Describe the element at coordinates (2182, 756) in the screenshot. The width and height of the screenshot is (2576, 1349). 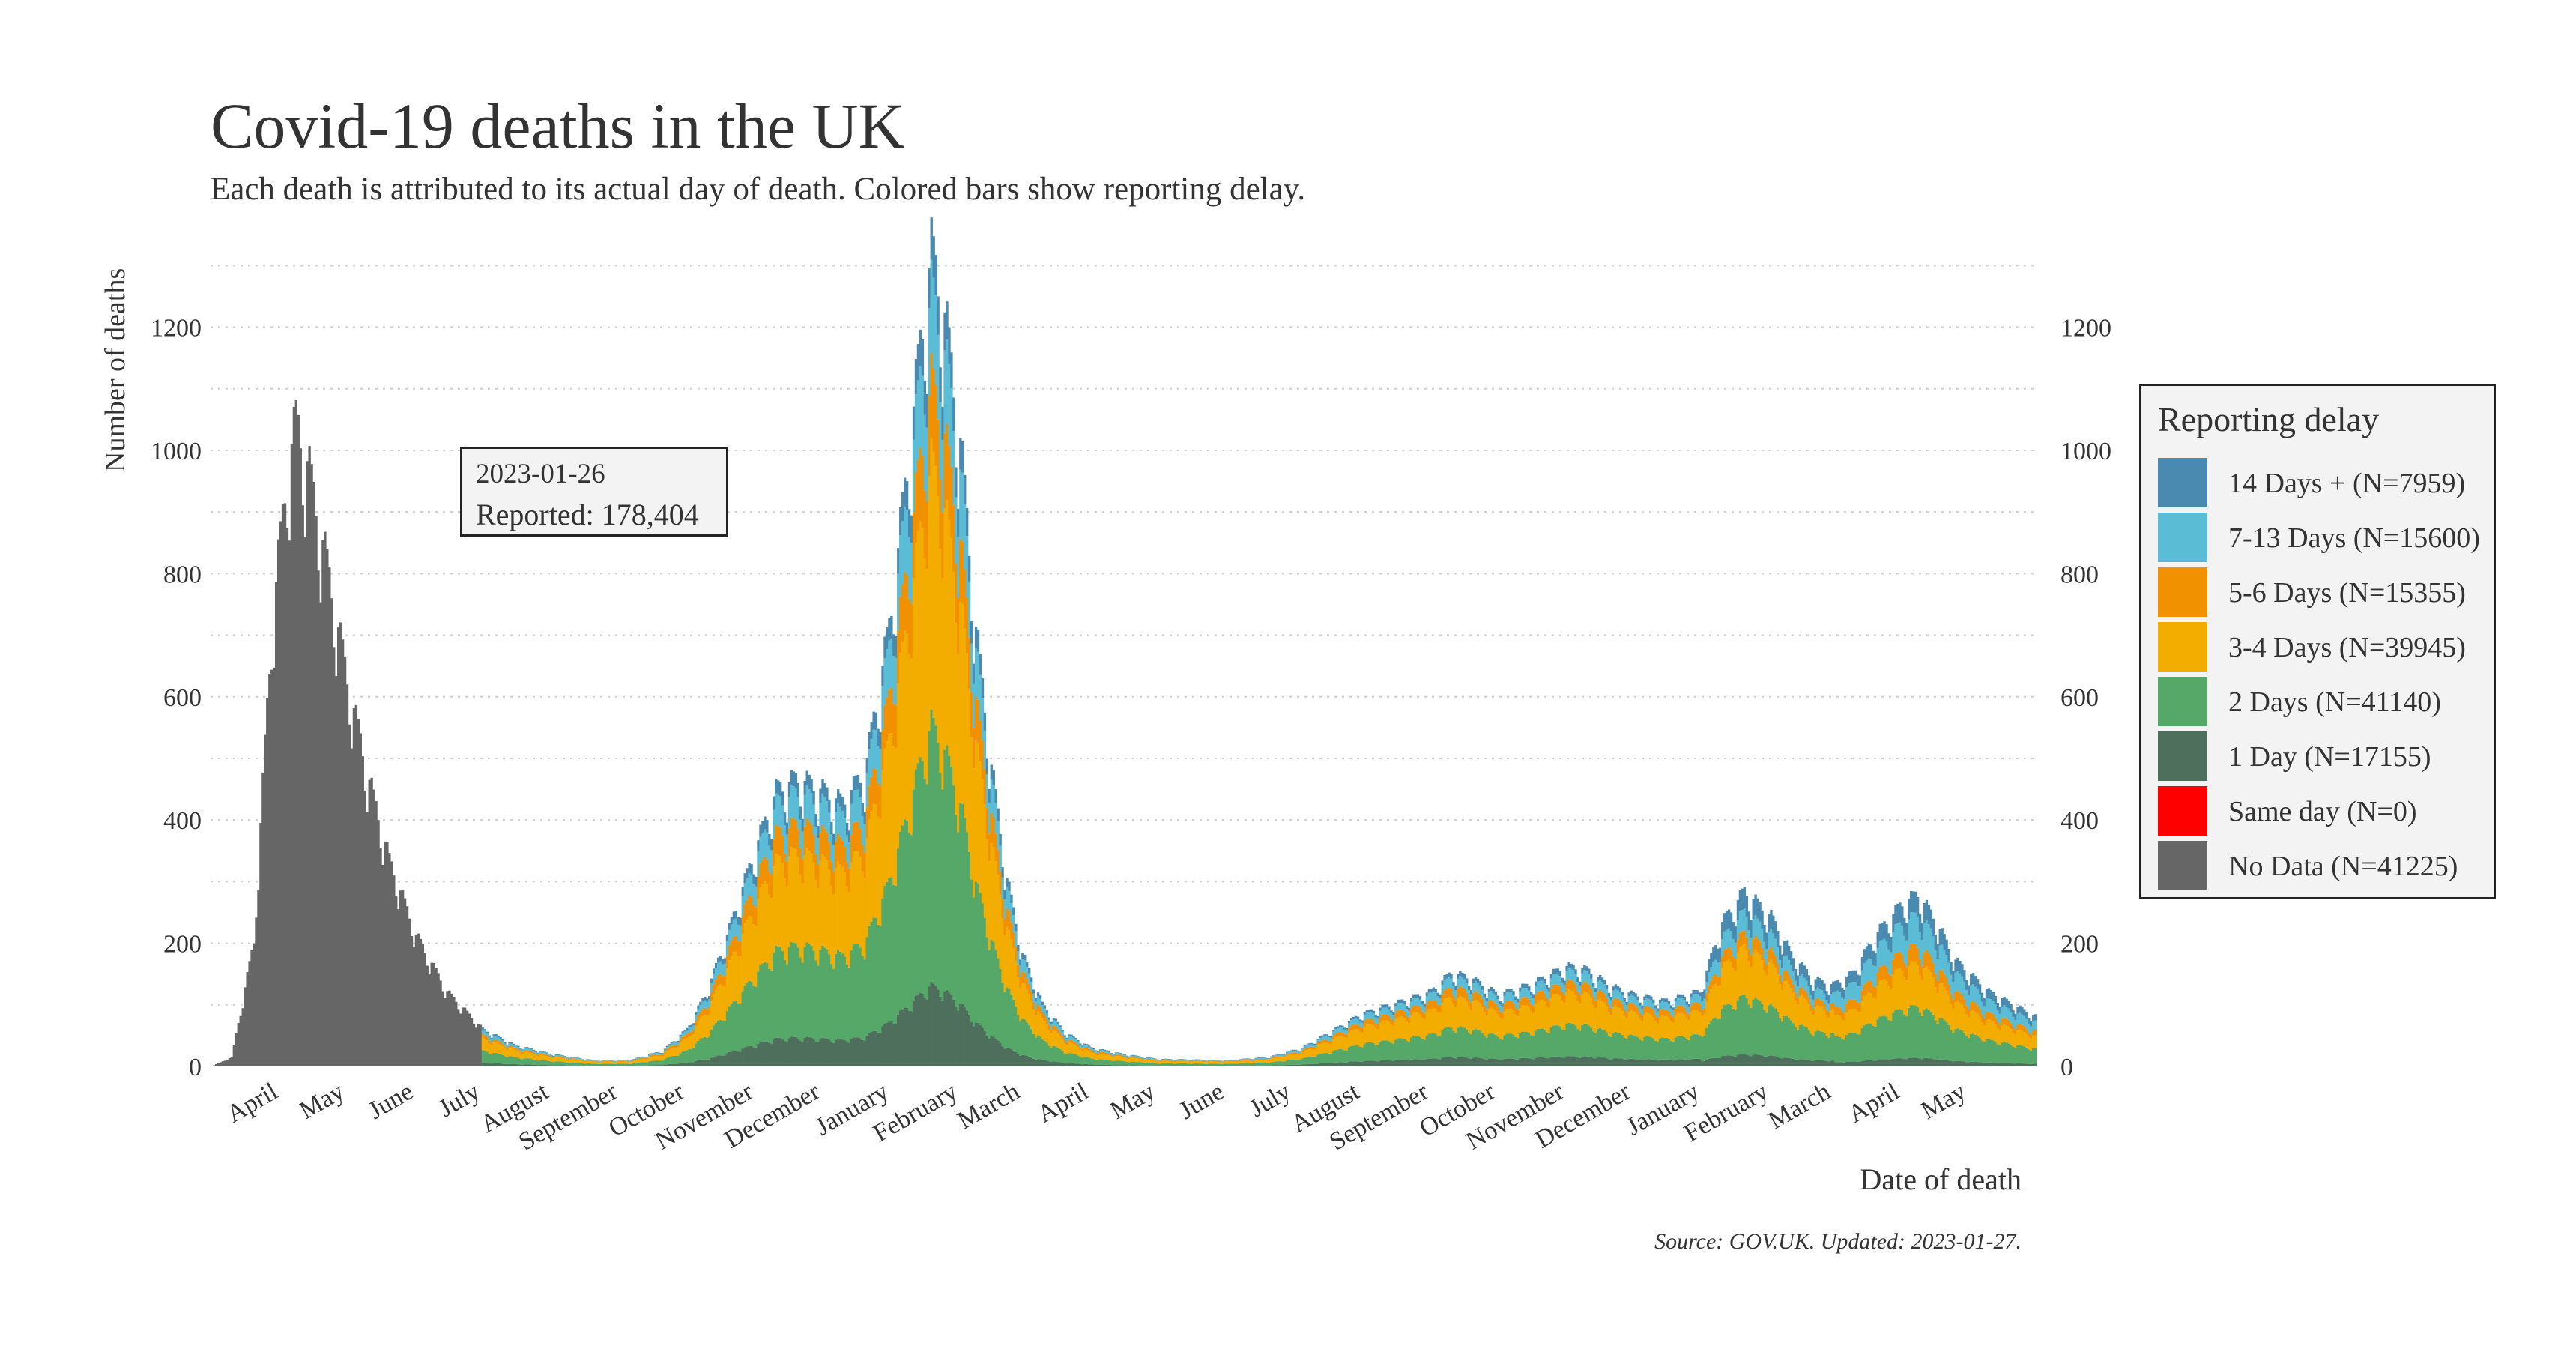
I see `legend-swatch` at that location.